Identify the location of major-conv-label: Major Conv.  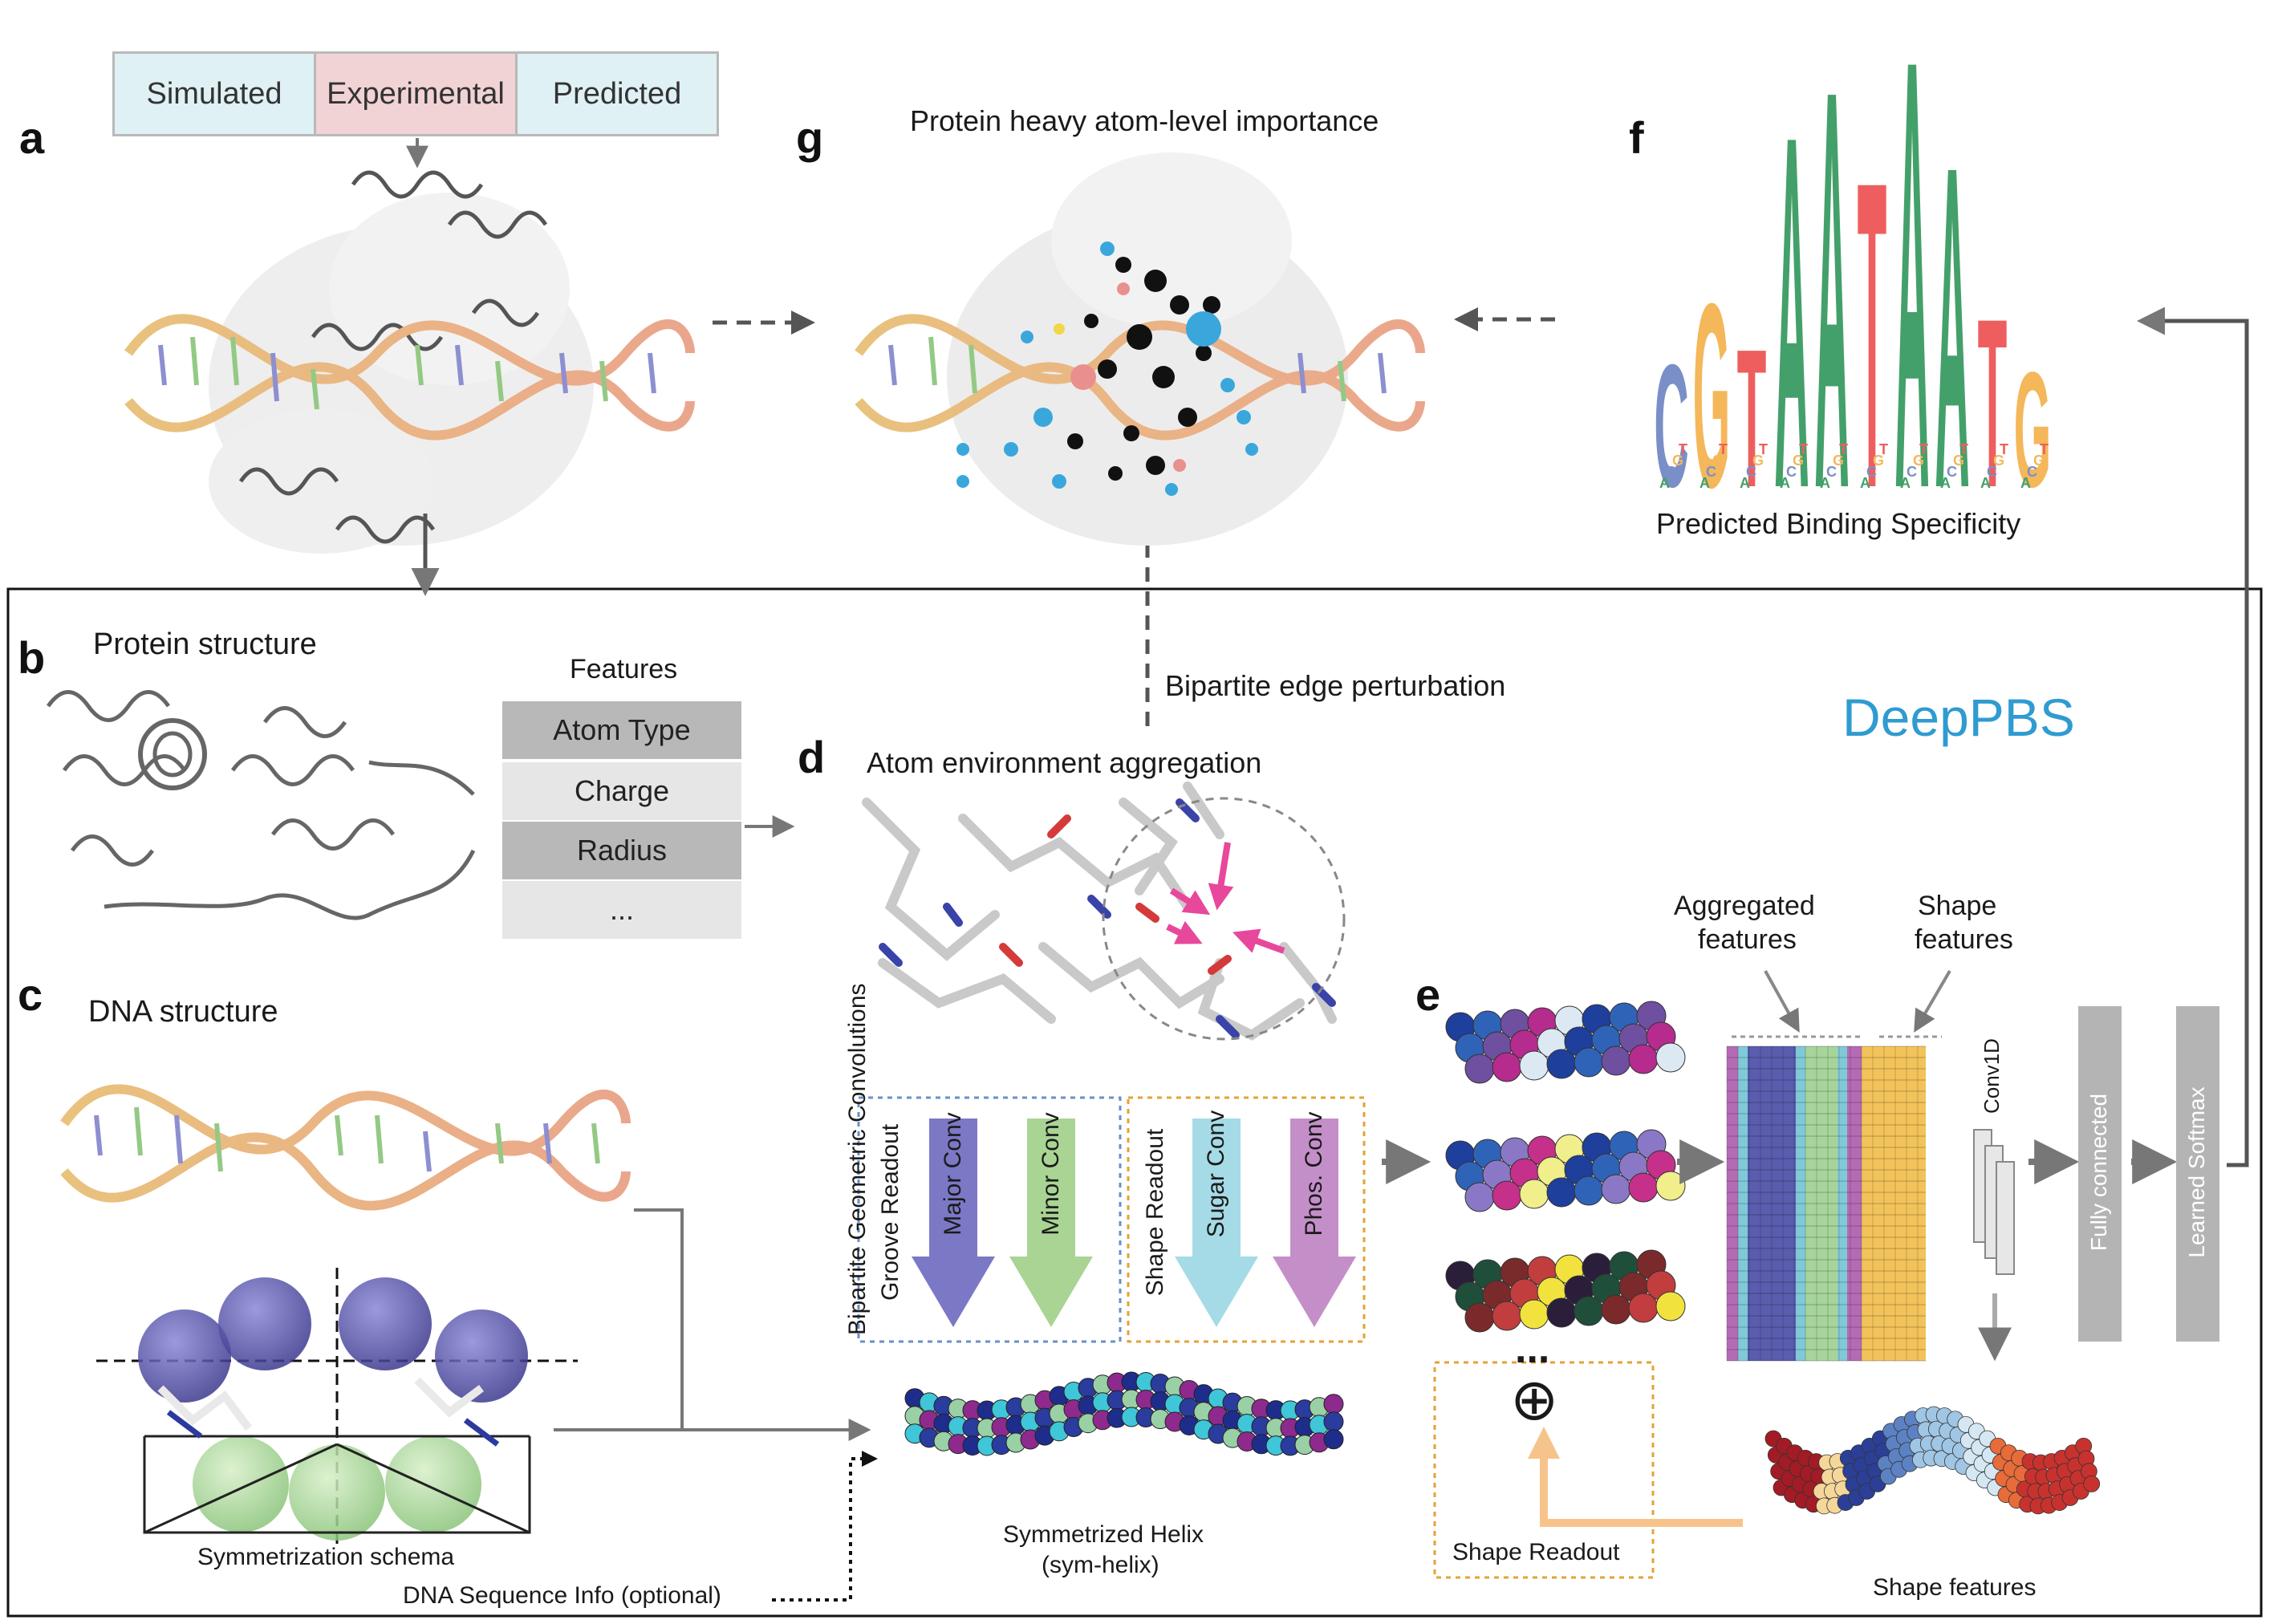
(953, 1174).